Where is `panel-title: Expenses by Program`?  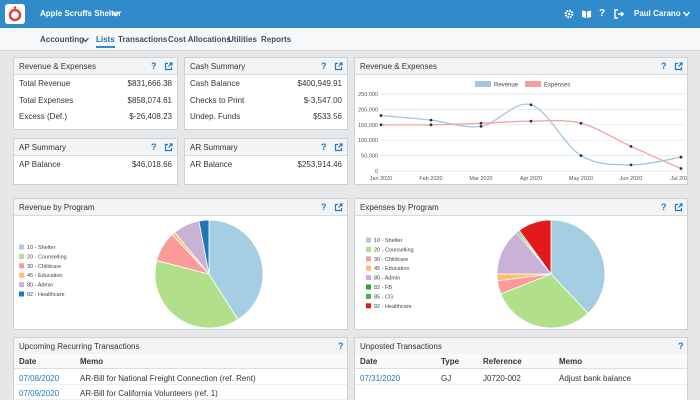
panel-title: Expenses by Program is located at coordinates (399, 207).